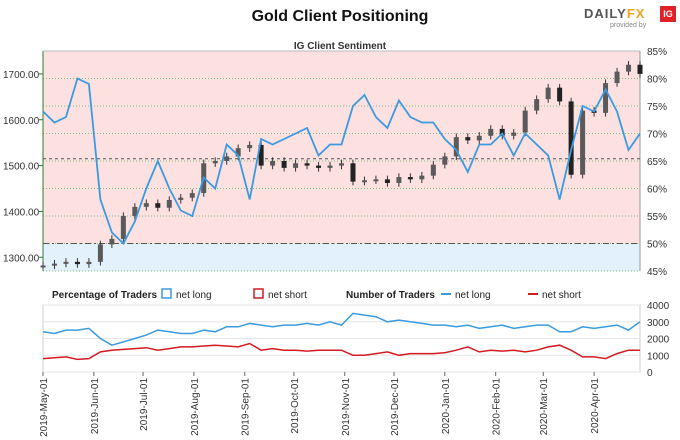 The image size is (680, 440). What do you see at coordinates (658, 340) in the screenshot?
I see `count-axis-tick: 2000` at bounding box center [658, 340].